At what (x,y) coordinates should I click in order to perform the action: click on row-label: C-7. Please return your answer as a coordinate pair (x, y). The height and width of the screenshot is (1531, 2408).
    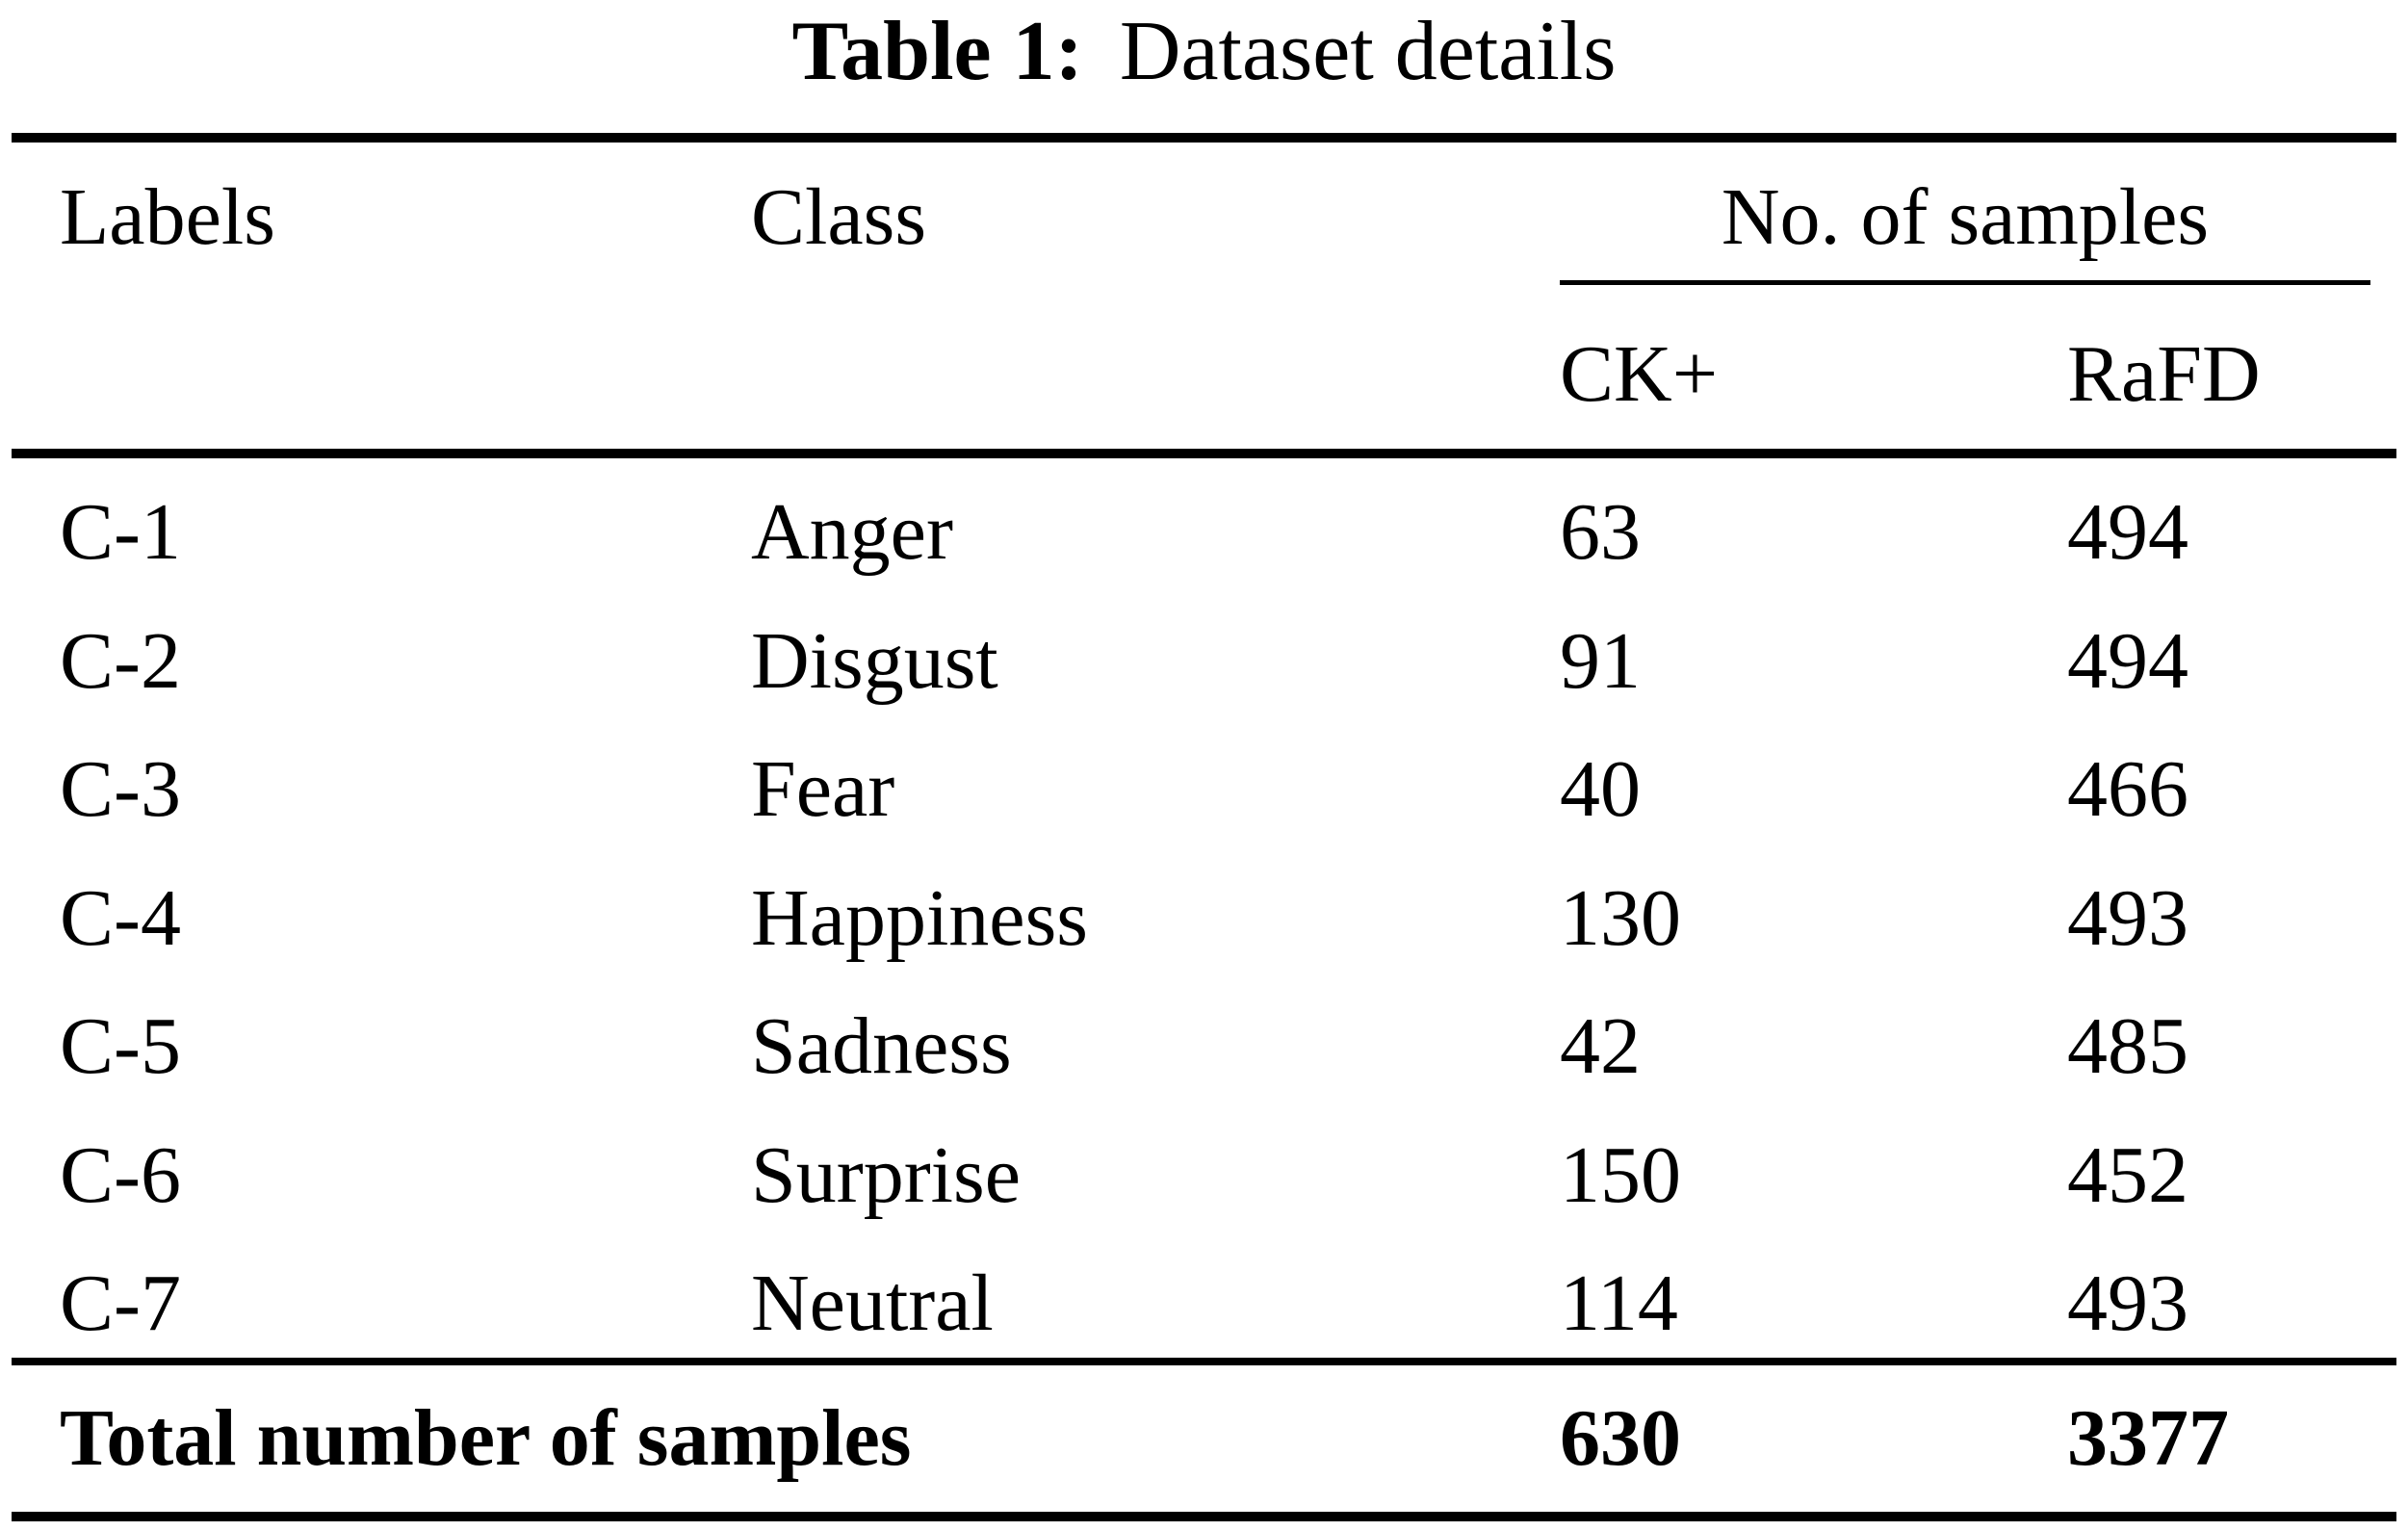
    Looking at the image, I should click on (120, 1303).